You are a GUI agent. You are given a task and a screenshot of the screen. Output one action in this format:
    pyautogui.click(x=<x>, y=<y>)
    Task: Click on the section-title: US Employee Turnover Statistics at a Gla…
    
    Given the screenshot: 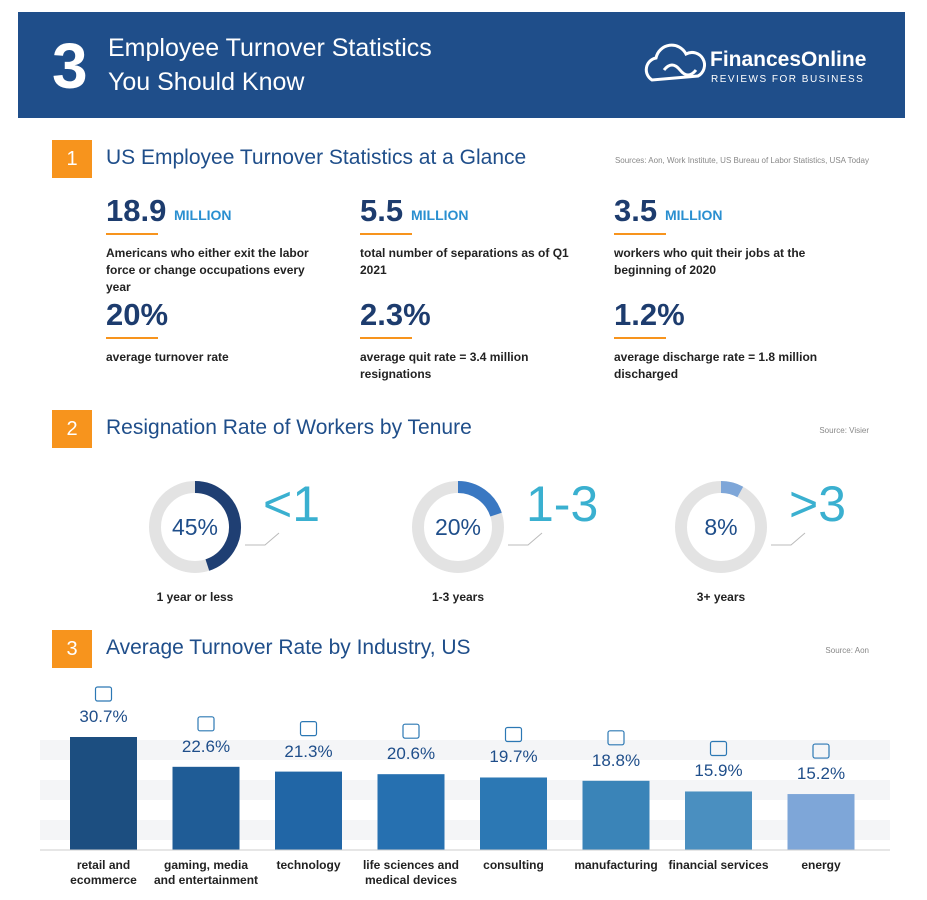 What is the action you would take?
    pyautogui.click(x=316, y=157)
    